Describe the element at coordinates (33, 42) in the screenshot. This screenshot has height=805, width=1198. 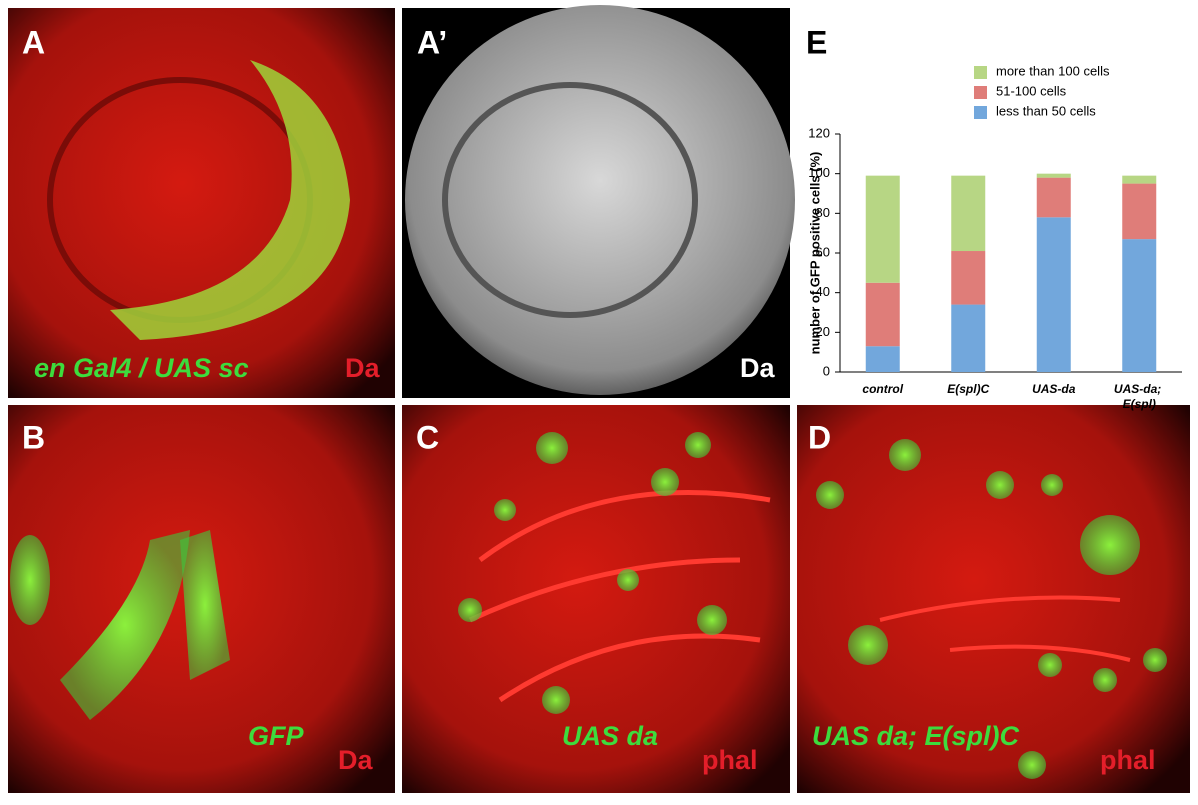
I see `panel-label: A` at that location.